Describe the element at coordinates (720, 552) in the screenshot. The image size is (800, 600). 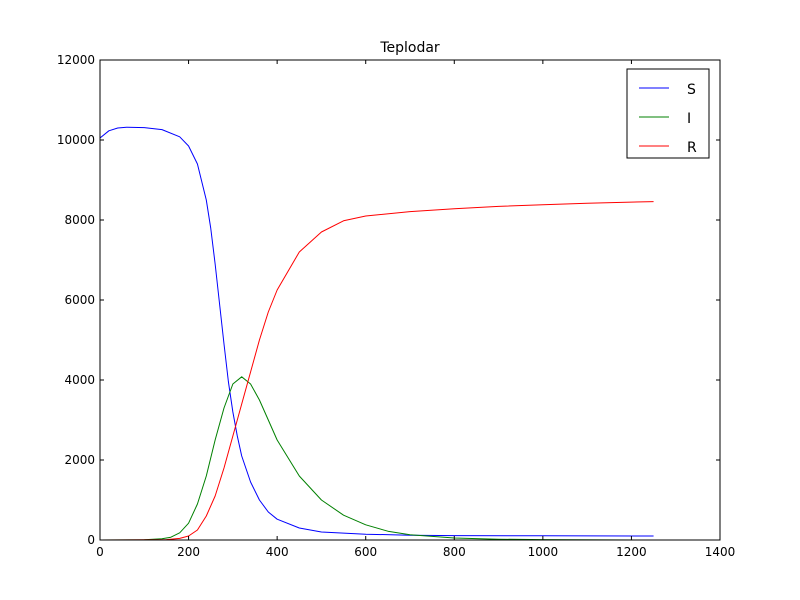
I see `x-tick-label: 1400` at that location.